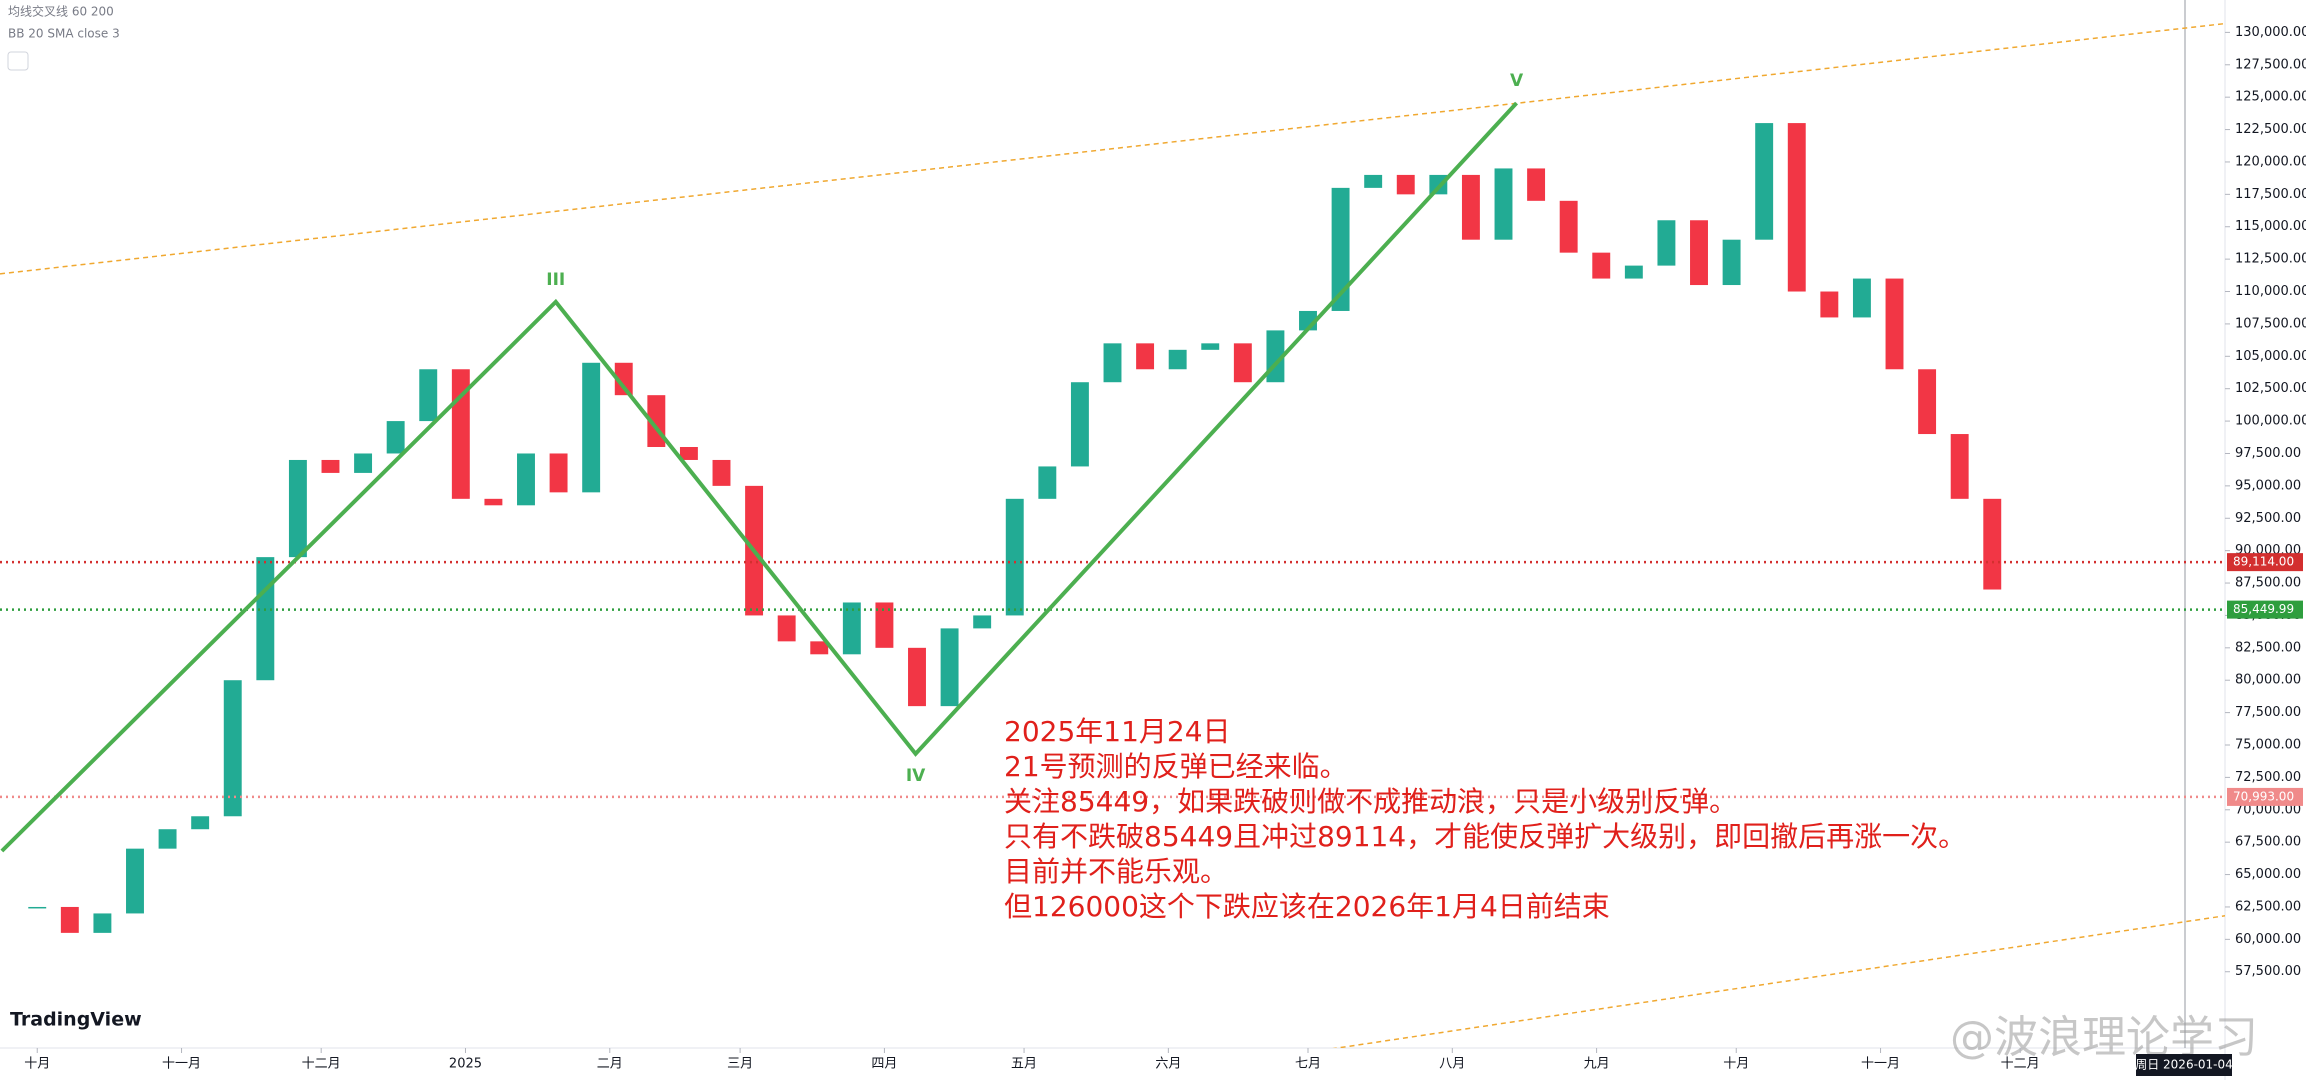 The width and height of the screenshot is (2306, 1080). I want to click on crosshair-date: 周日 2026-01-04, so click(2184, 1065).